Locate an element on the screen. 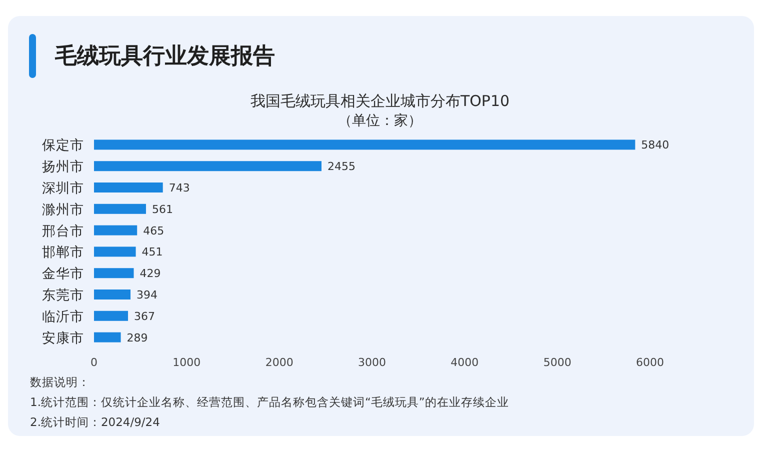 This screenshot has width=769, height=456. y-tick-label: 滁州市 is located at coordinates (63, 210).